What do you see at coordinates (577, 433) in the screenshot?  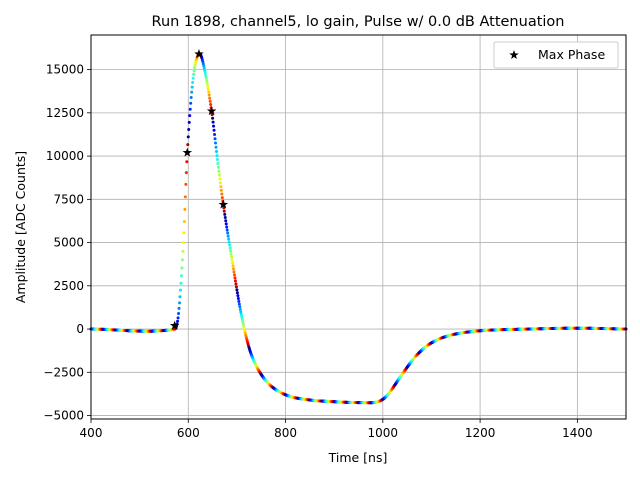 I see `x-tick-label: 1400` at bounding box center [577, 433].